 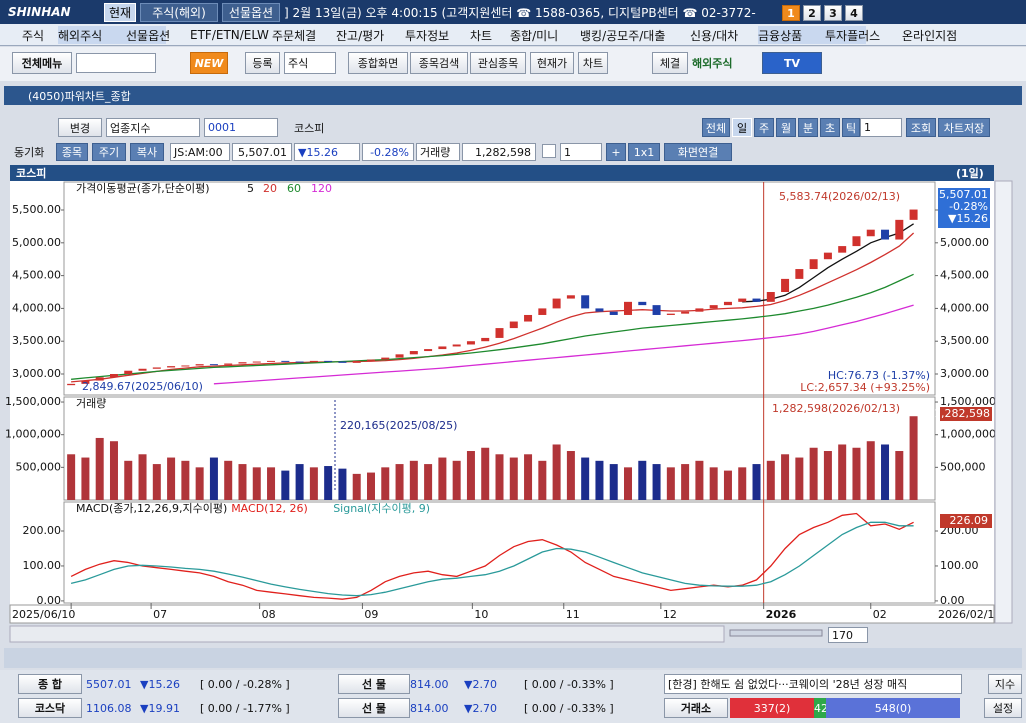 What do you see at coordinates (581, 152) in the screenshot?
I see `n-combo: 1` at bounding box center [581, 152].